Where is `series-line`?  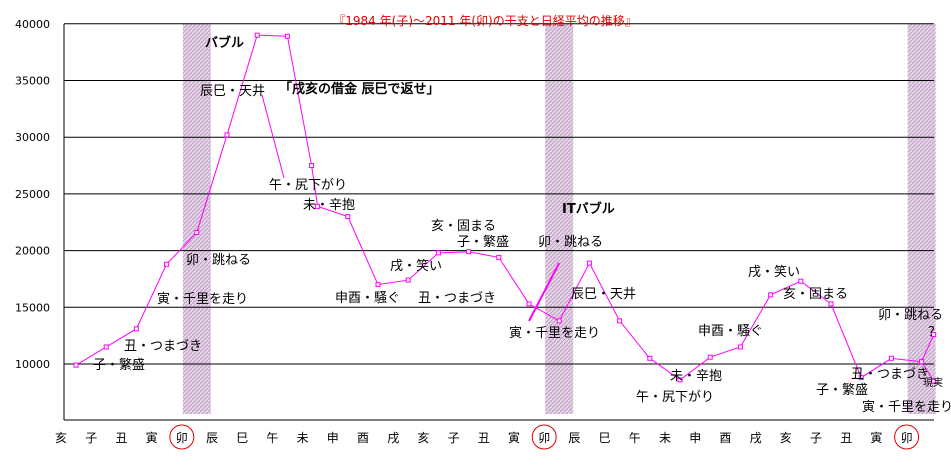 series-line is located at coordinates (928, 371).